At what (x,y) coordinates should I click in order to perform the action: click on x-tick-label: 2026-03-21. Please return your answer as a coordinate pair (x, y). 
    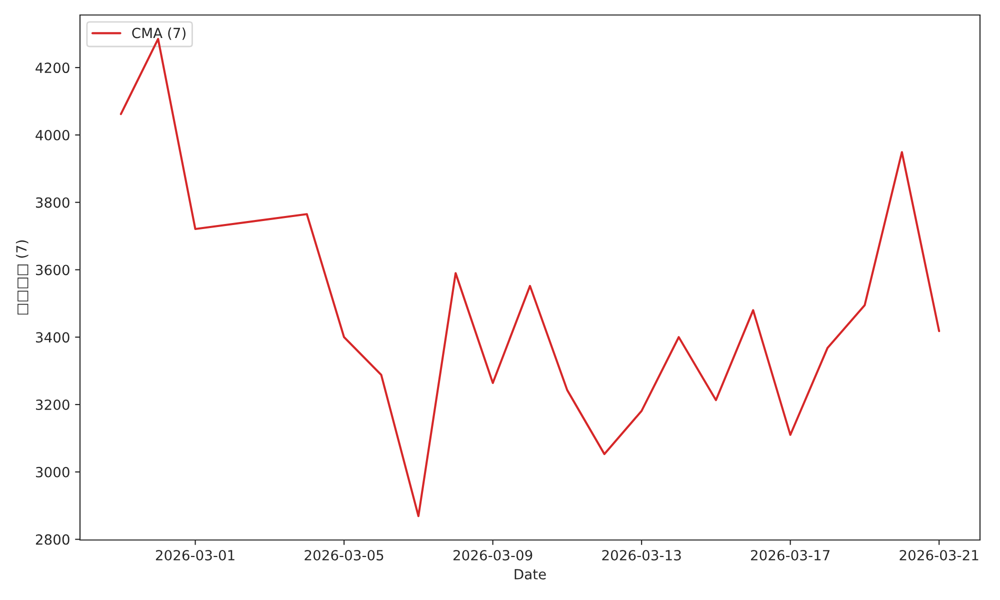
    Looking at the image, I should click on (939, 555).